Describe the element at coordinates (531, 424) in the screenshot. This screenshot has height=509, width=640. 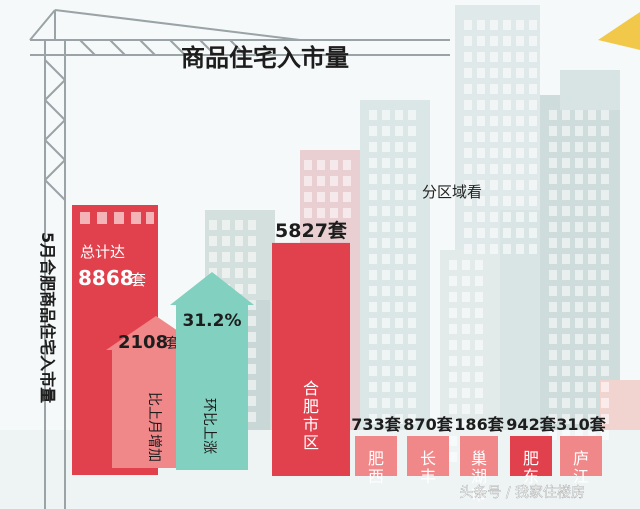
I see `value-label-5: 942套` at that location.